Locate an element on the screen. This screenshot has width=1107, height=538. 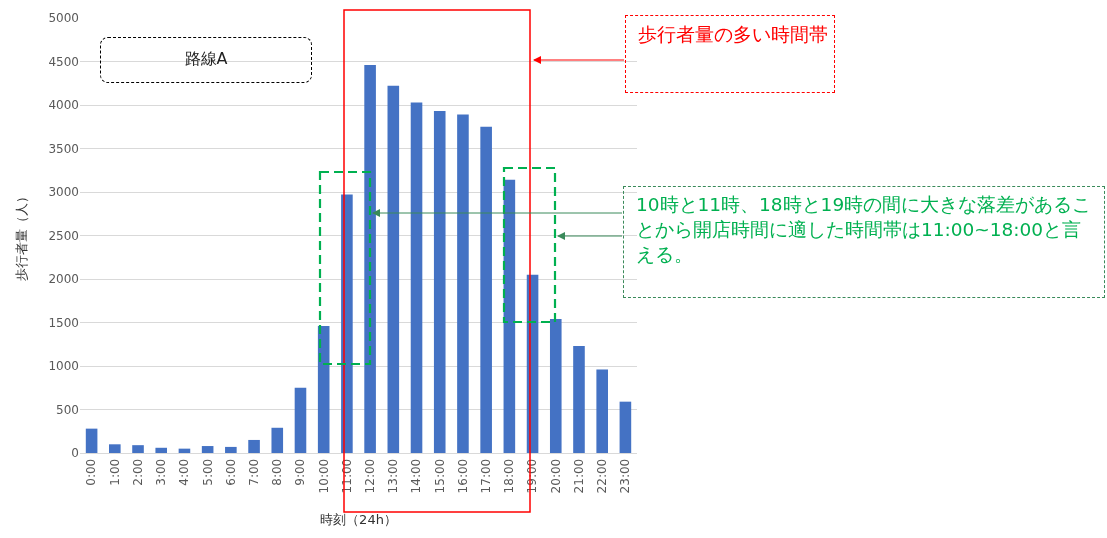
y-tick-label: 4000 is located at coordinates (63, 105).